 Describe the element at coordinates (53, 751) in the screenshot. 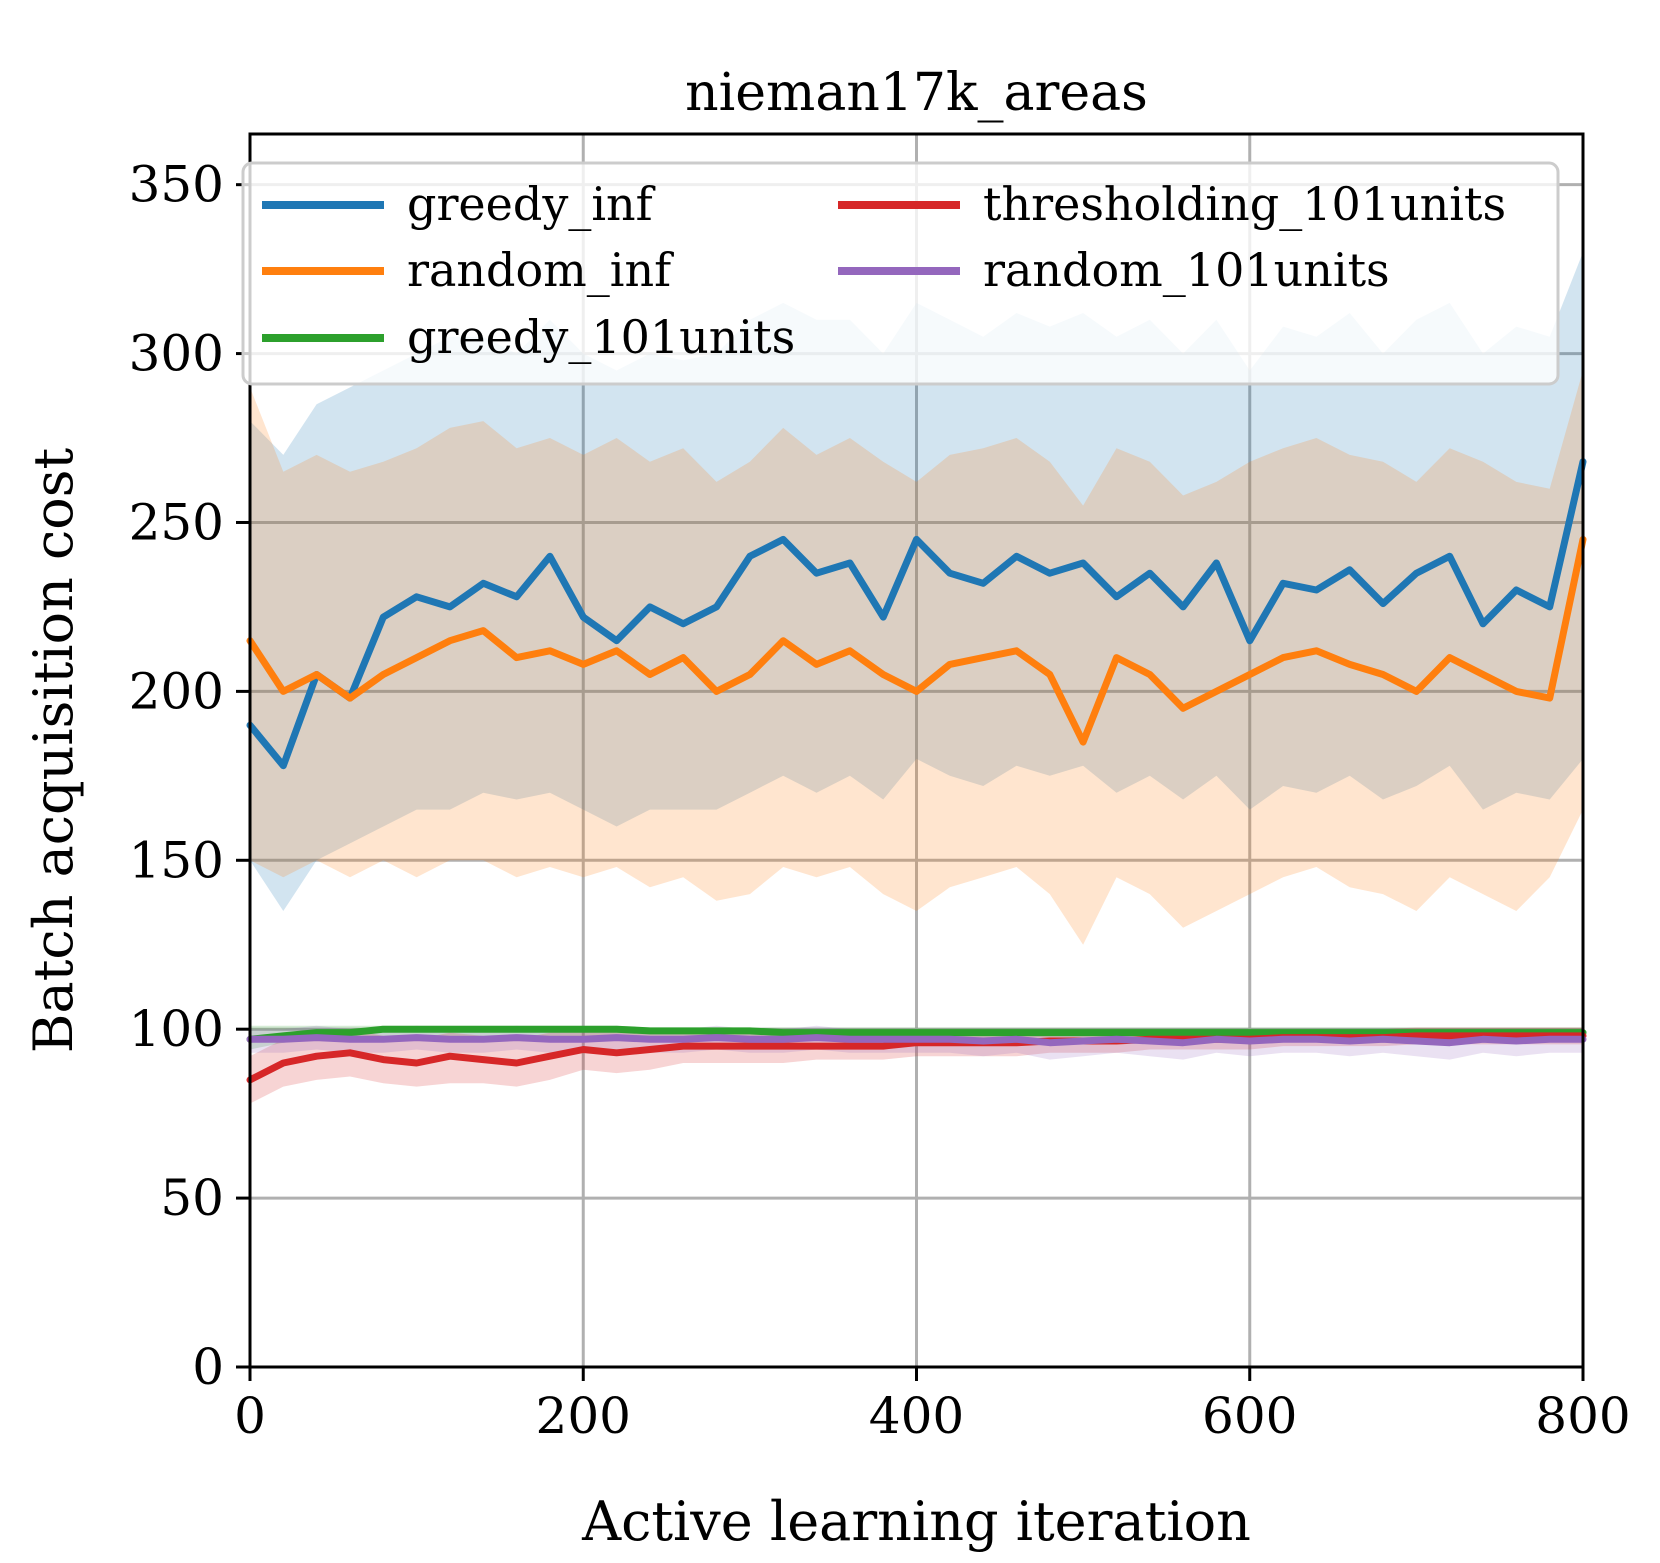

I see `y-axis-title: Batch acquisition cost` at that location.